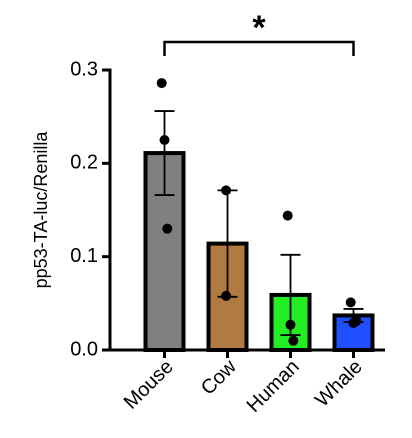 The height and width of the screenshot is (438, 412). Describe the element at coordinates (149, 385) in the screenshot. I see `x-tick-label: Mouse` at that location.